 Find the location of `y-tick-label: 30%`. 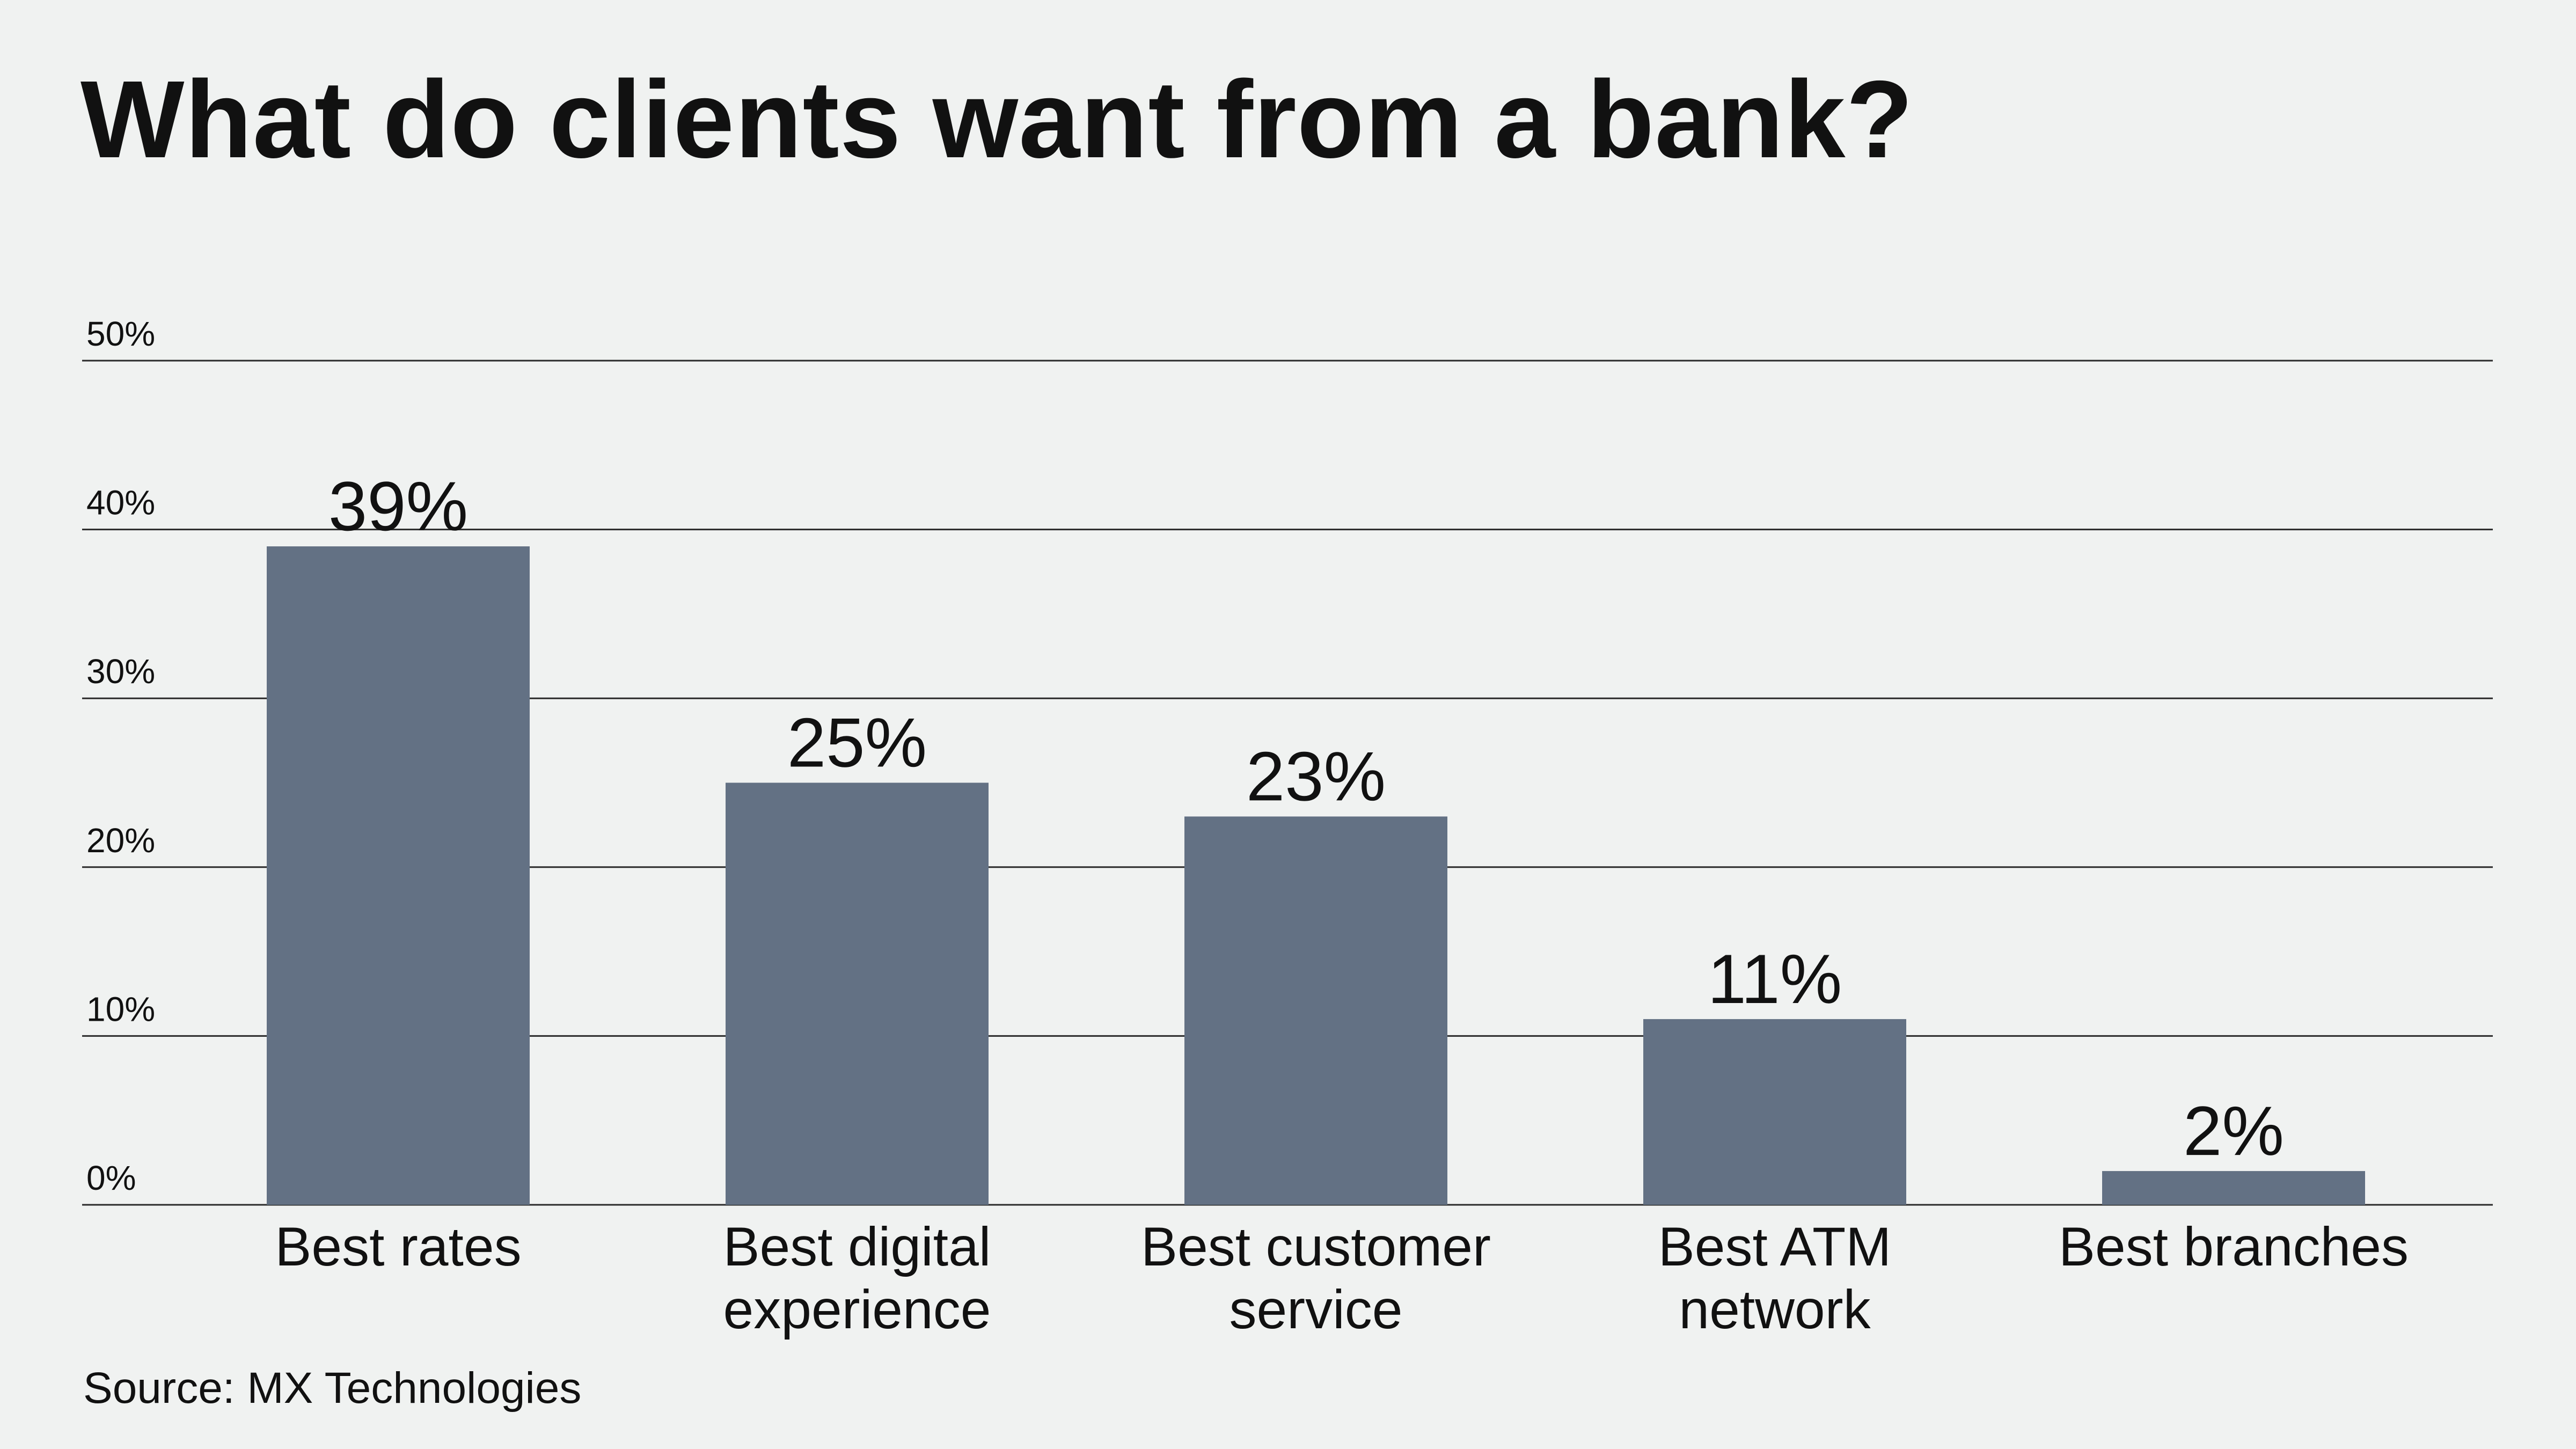

y-tick-label: 30% is located at coordinates (120, 671).